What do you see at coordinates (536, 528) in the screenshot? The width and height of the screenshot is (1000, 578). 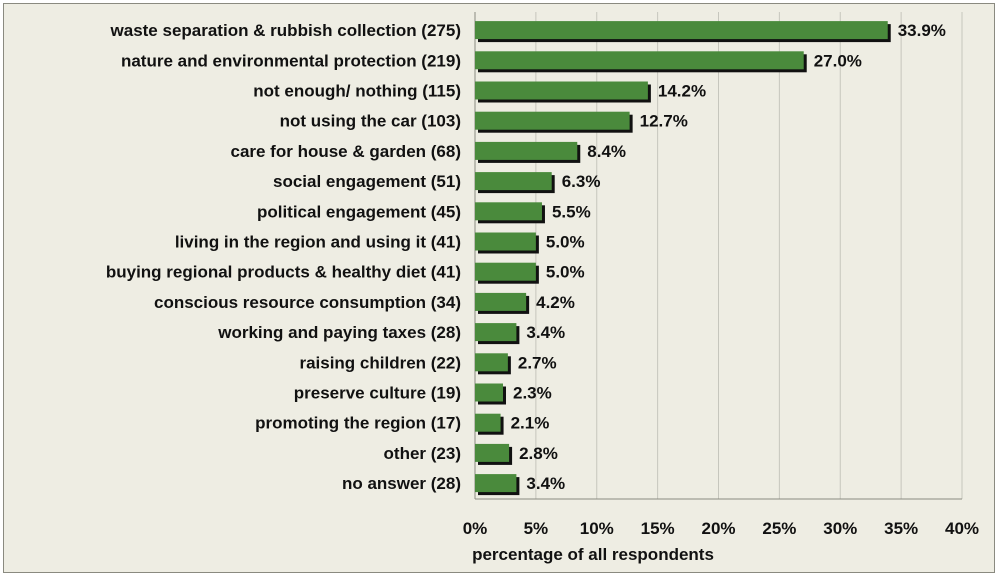 I see `x-tick-label: 5%` at bounding box center [536, 528].